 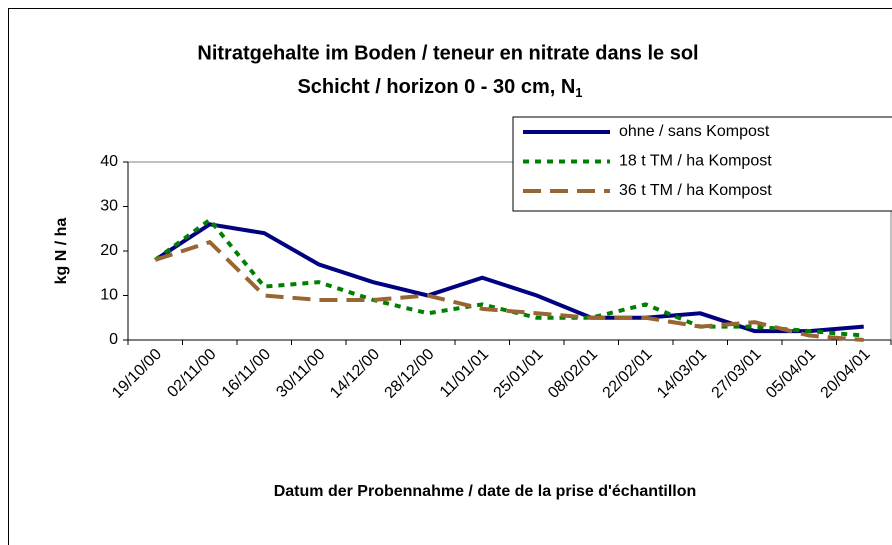 What do you see at coordinates (694, 131) in the screenshot?
I see `legend-label: ohne / sans Kompost` at bounding box center [694, 131].